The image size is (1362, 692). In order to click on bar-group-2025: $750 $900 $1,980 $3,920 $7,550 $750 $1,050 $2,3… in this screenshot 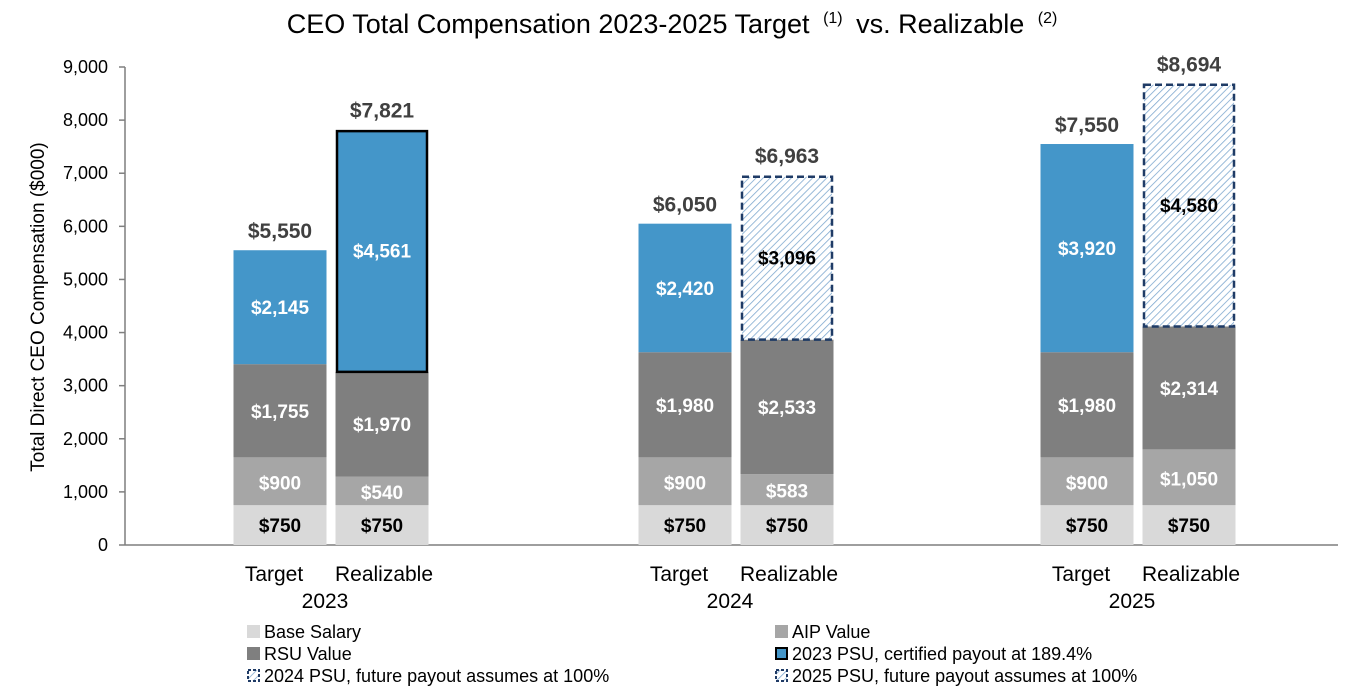, I will do `click(1138, 299)`.